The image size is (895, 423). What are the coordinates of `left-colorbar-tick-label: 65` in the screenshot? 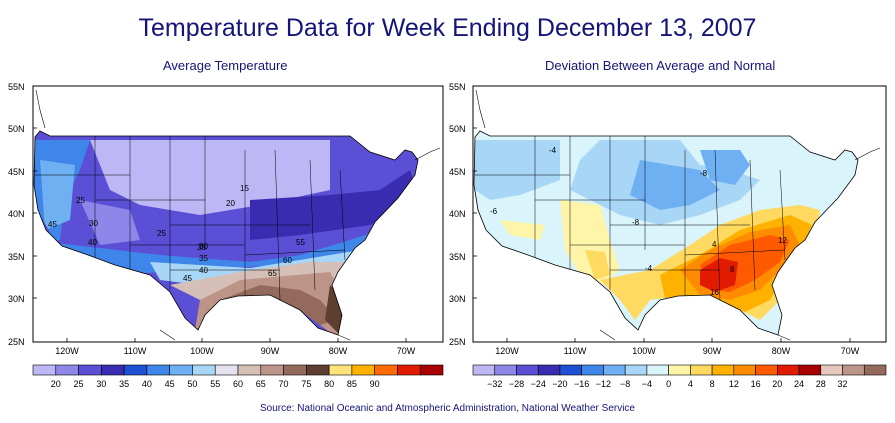 It's located at (261, 384).